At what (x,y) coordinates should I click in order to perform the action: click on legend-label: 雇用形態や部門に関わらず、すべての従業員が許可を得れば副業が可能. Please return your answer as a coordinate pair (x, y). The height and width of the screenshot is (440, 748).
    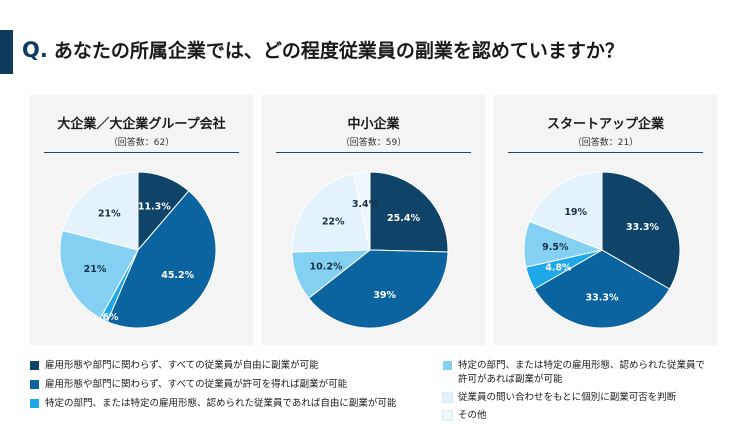
    Looking at the image, I should click on (196, 384).